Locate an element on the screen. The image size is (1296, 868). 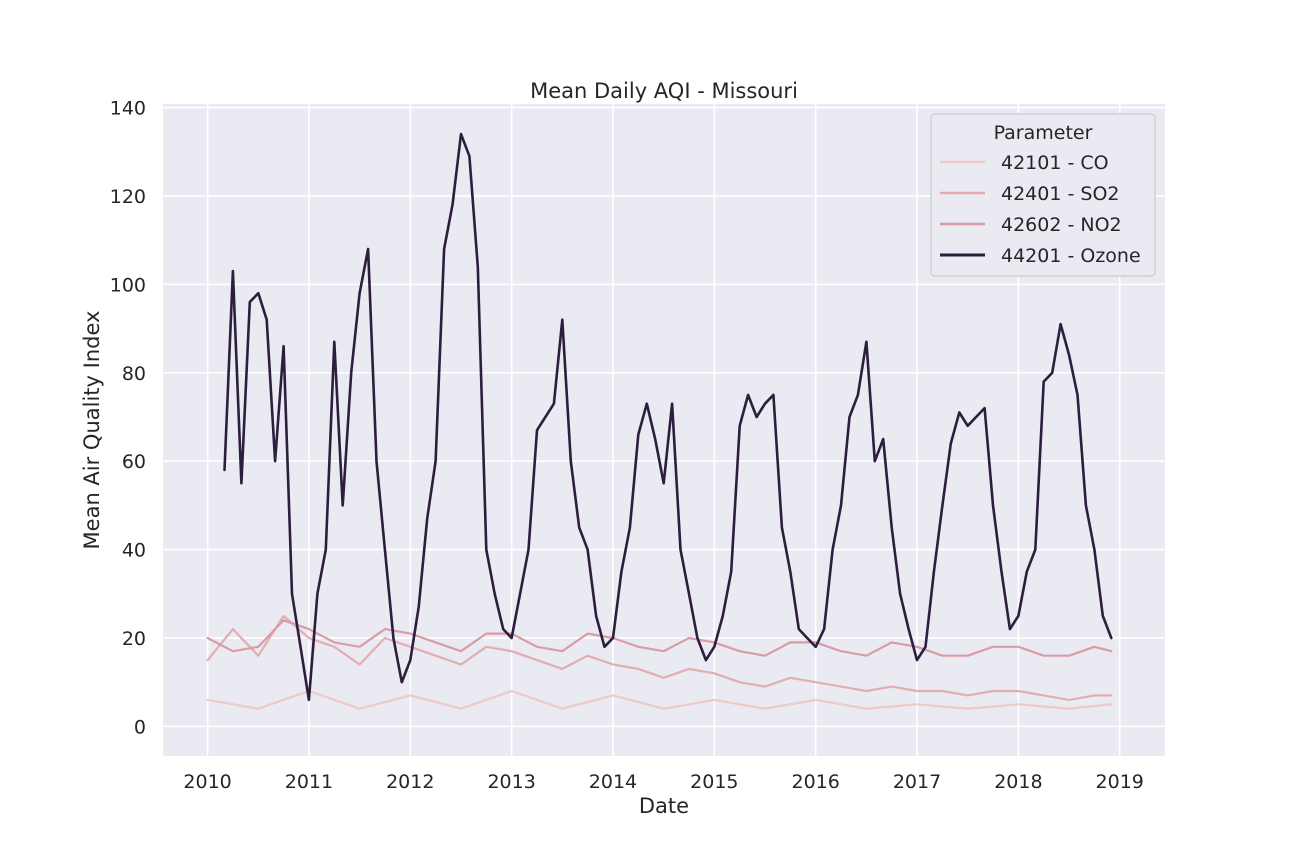
y-tick-label: 60 is located at coordinates (134, 462).